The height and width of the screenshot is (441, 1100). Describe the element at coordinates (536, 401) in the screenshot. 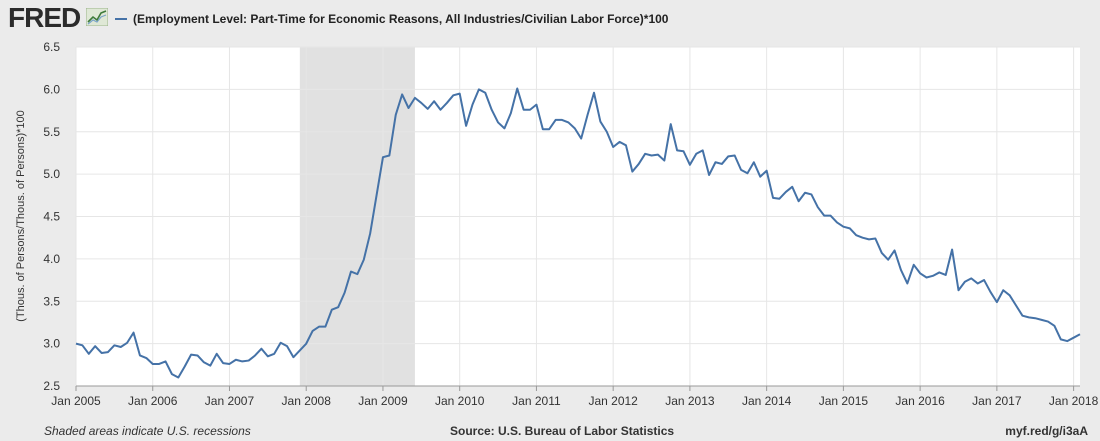

I see `x-tick-label: Jan 2011` at that location.